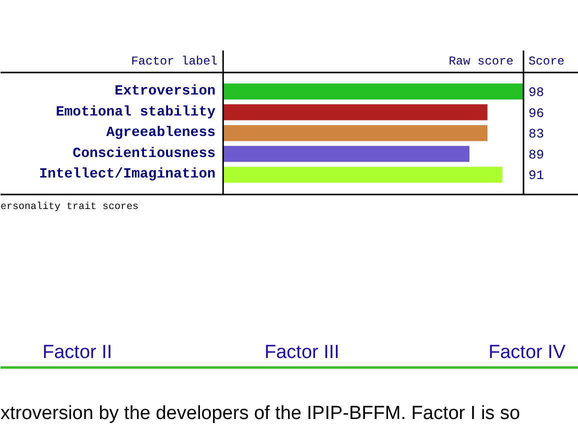 This screenshot has height=429, width=578. Describe the element at coordinates (260, 413) in the screenshot. I see `text: xtroversion by the developers of the IPIP-BFFM. Factor I is so` at that location.